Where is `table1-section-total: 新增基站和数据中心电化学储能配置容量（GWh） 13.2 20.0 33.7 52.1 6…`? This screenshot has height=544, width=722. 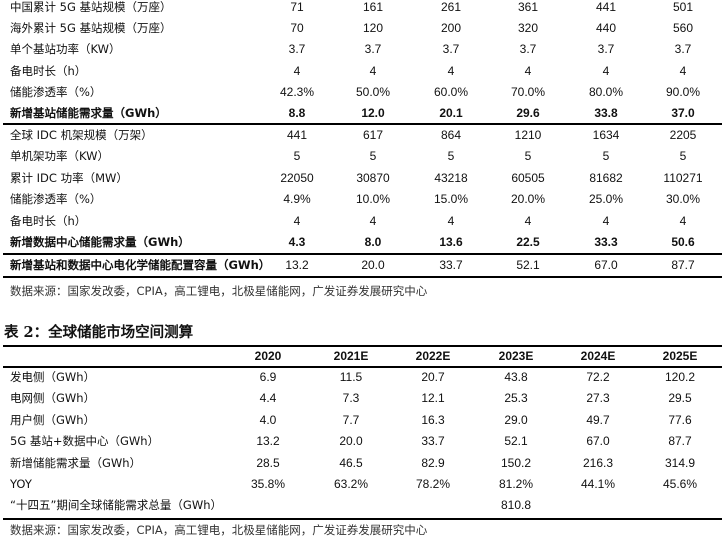
table1-section-total: 新增基站和数据中心电化学储能配置容量（GWh） 13.2 20.0 33.7 52.1 6… is located at coordinates (361, 265).